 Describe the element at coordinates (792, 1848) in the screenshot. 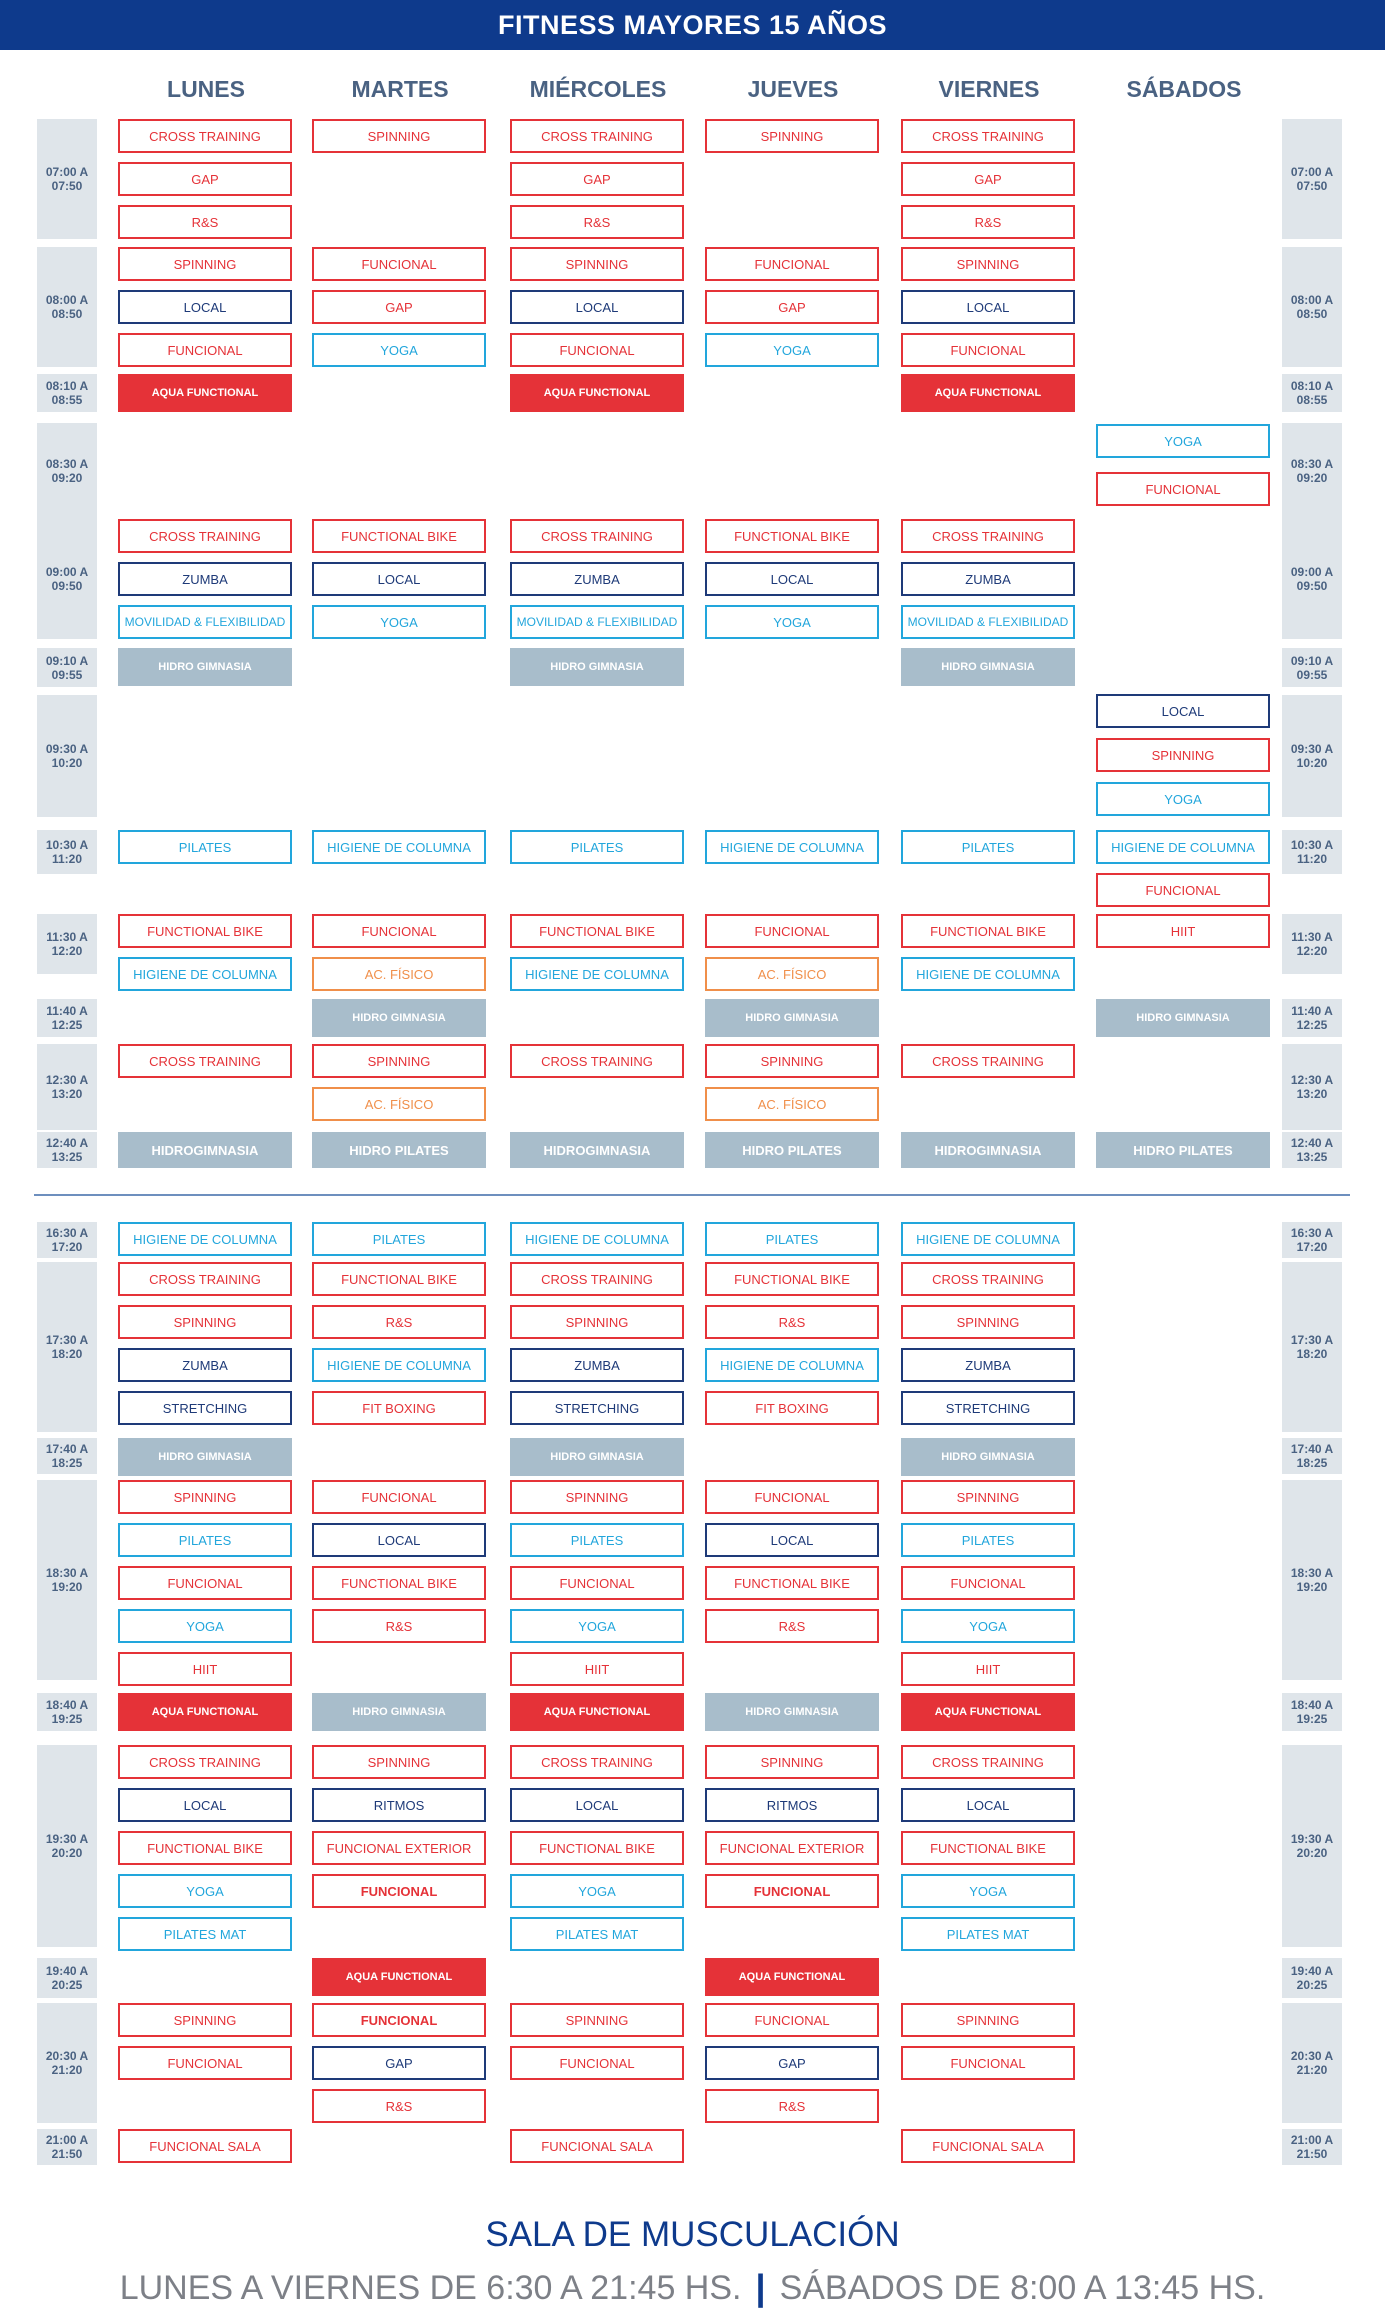

I see `class-block: FUNCIONAL EXTERIOR` at that location.